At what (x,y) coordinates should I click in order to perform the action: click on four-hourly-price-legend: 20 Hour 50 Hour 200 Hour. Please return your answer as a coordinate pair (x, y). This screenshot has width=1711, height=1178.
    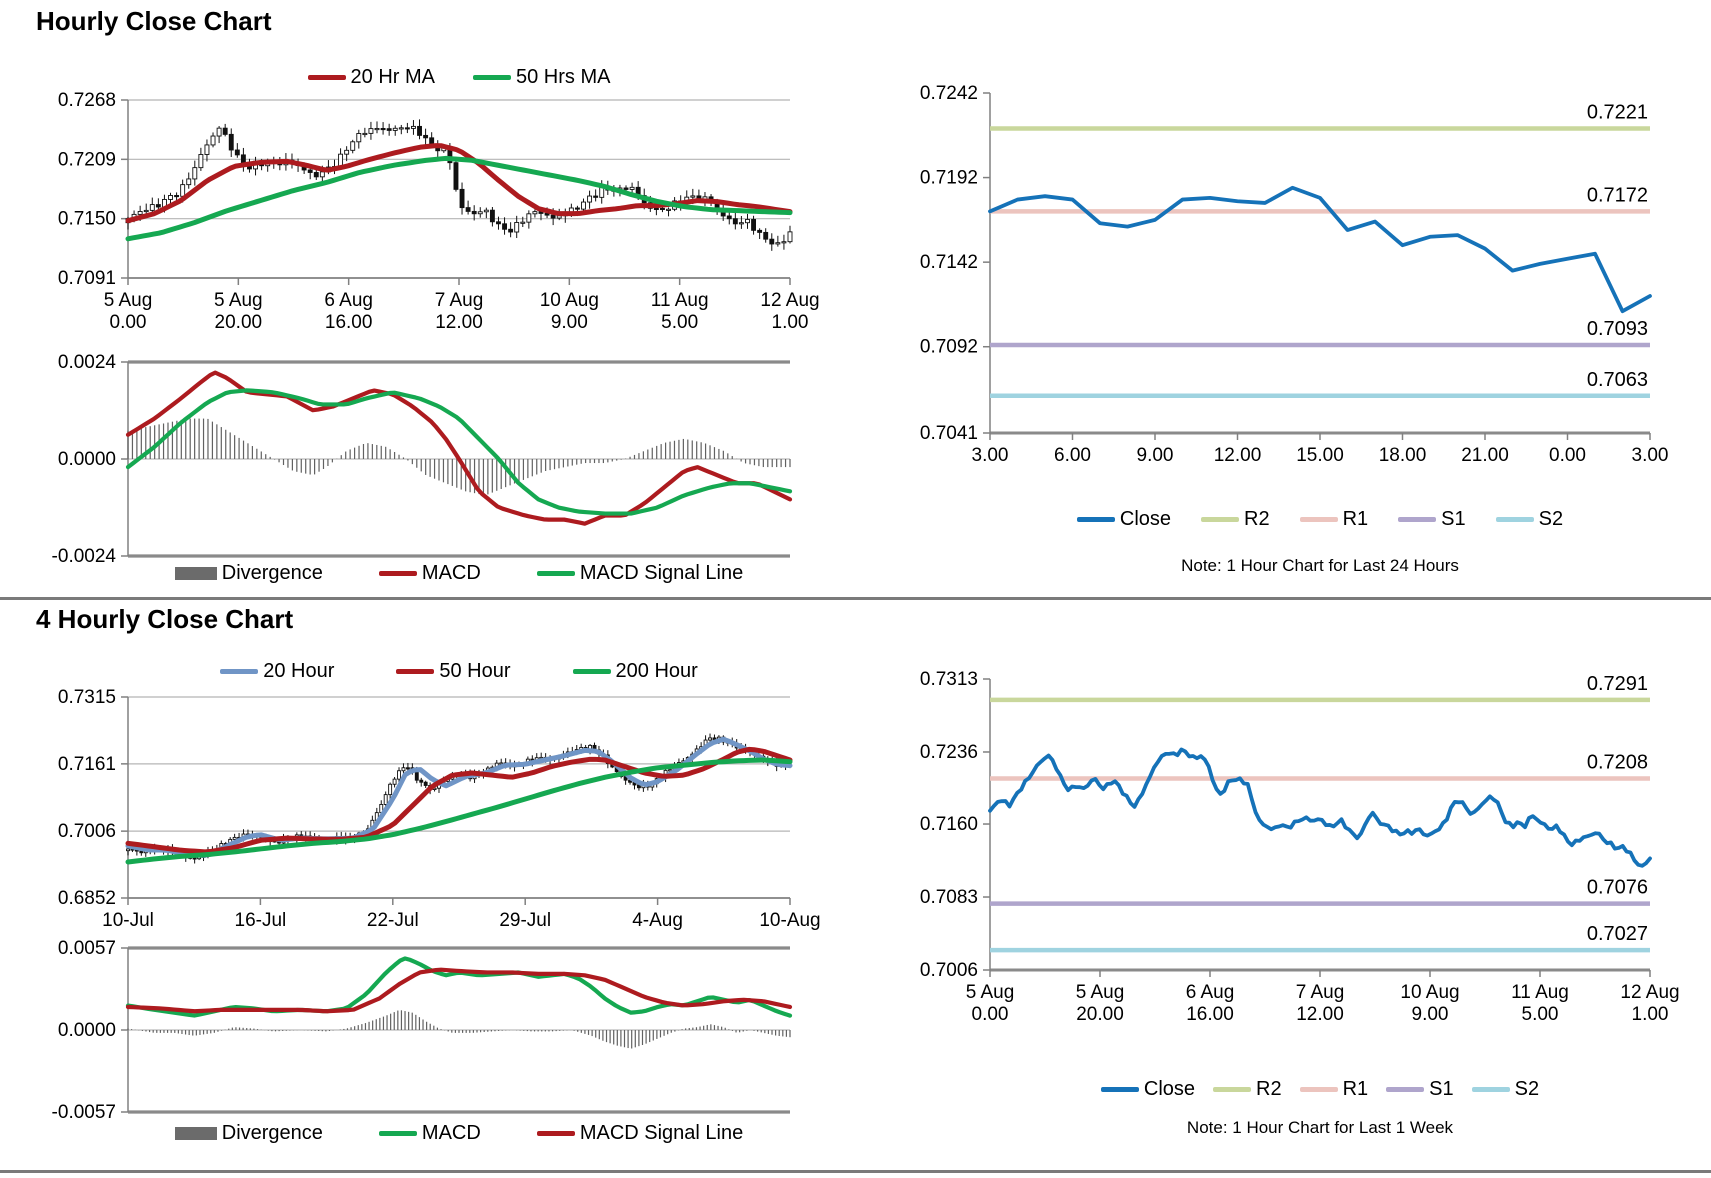
    Looking at the image, I should click on (459, 671).